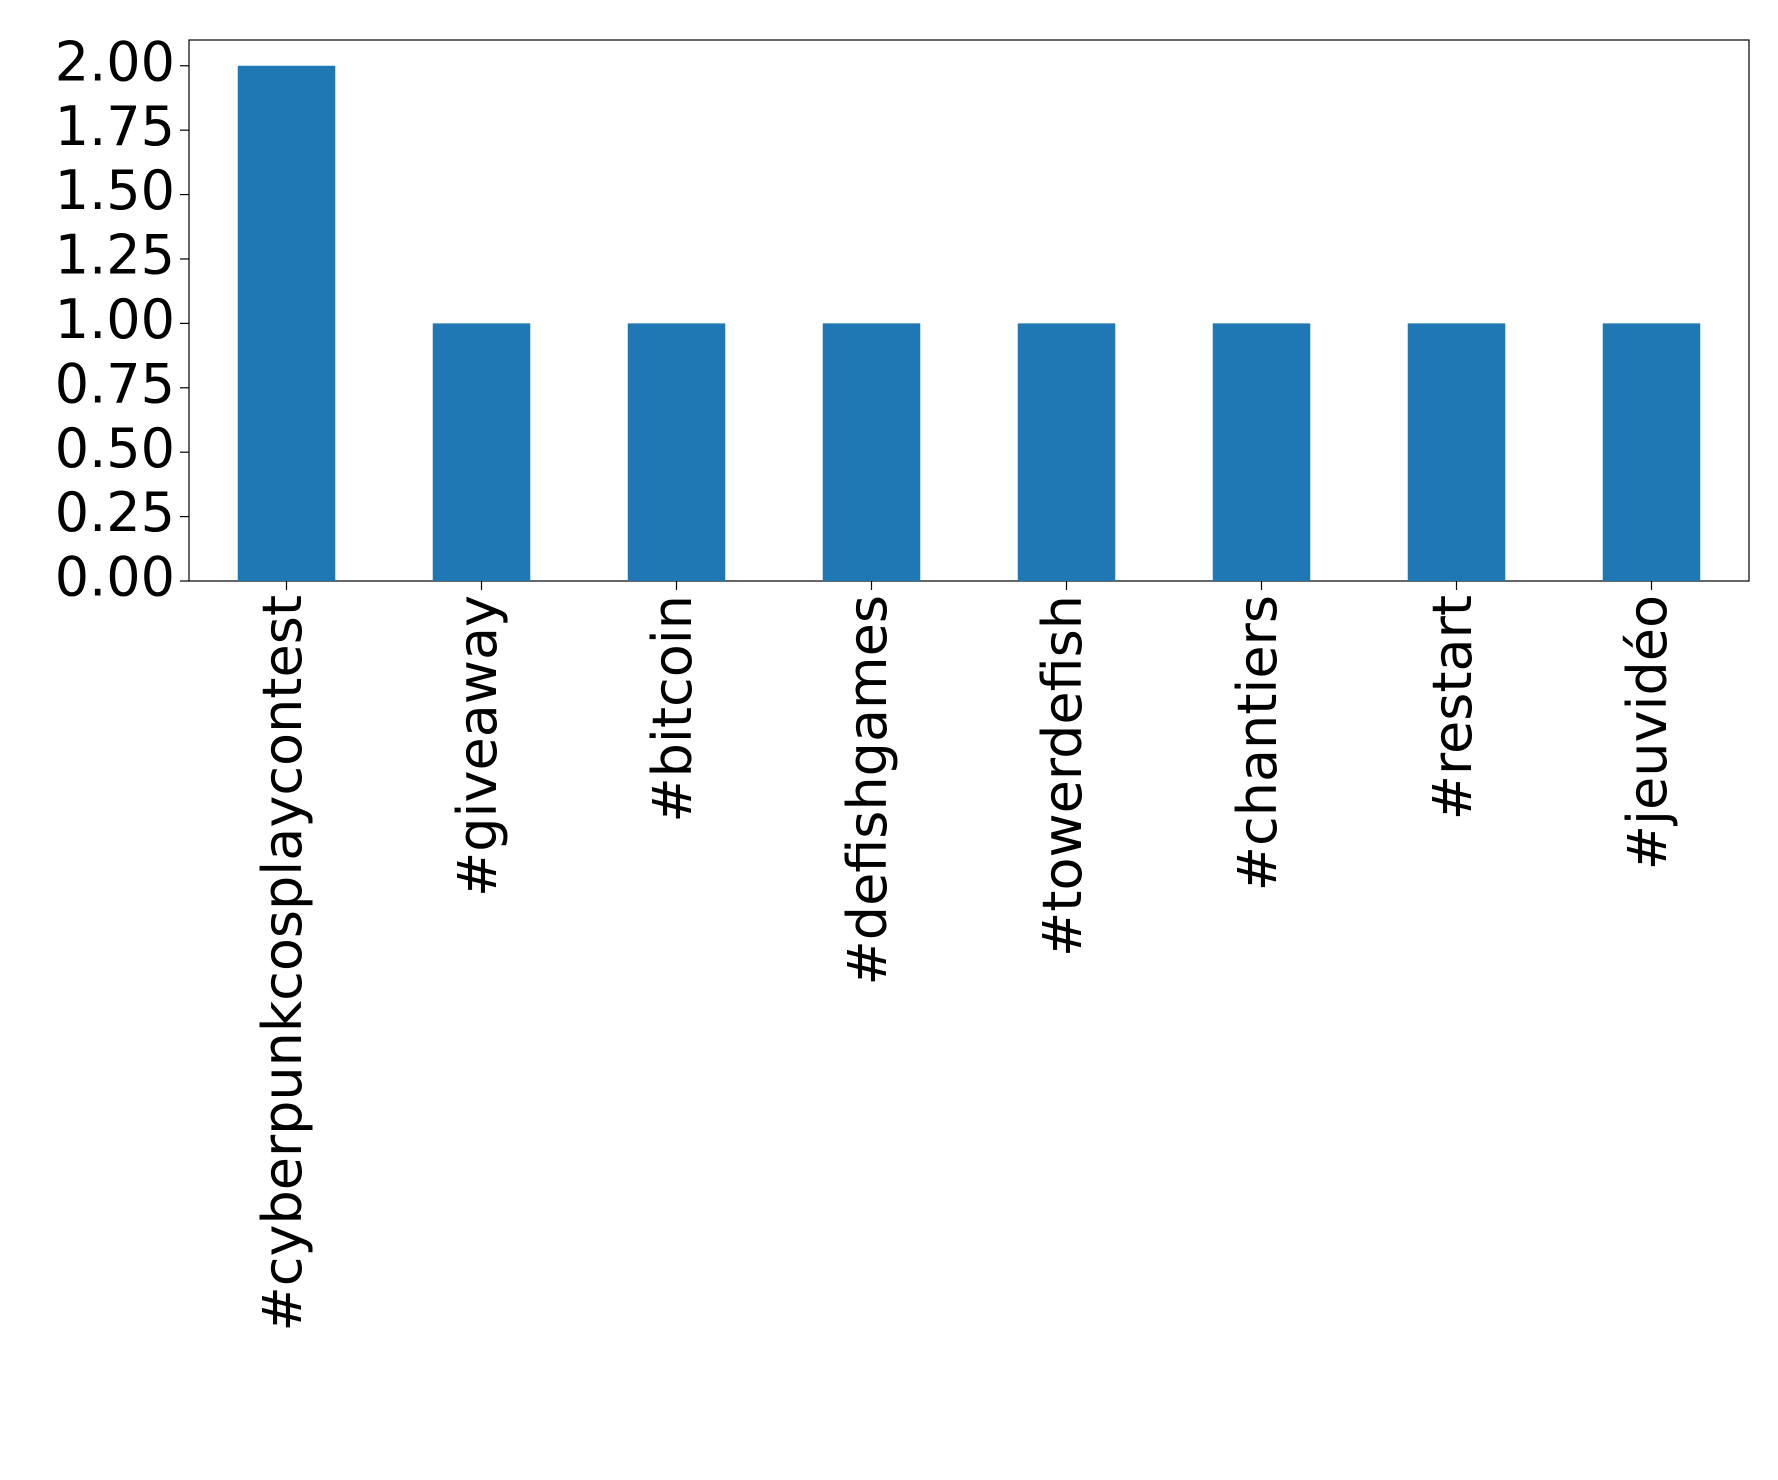  Describe the element at coordinates (867, 790) in the screenshot. I see `x-tick-label: #defishgames` at that location.